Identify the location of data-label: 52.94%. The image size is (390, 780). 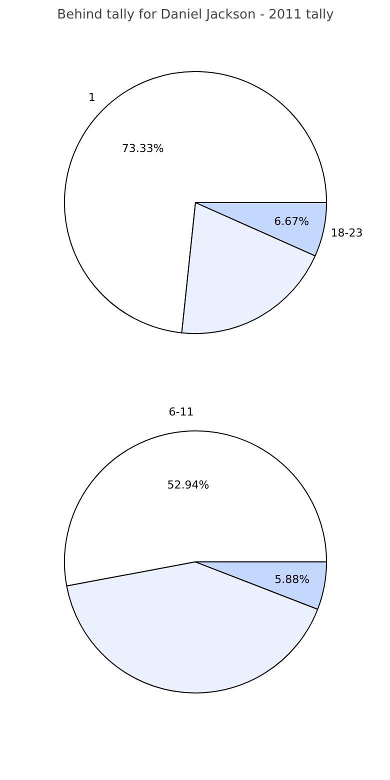
(188, 485).